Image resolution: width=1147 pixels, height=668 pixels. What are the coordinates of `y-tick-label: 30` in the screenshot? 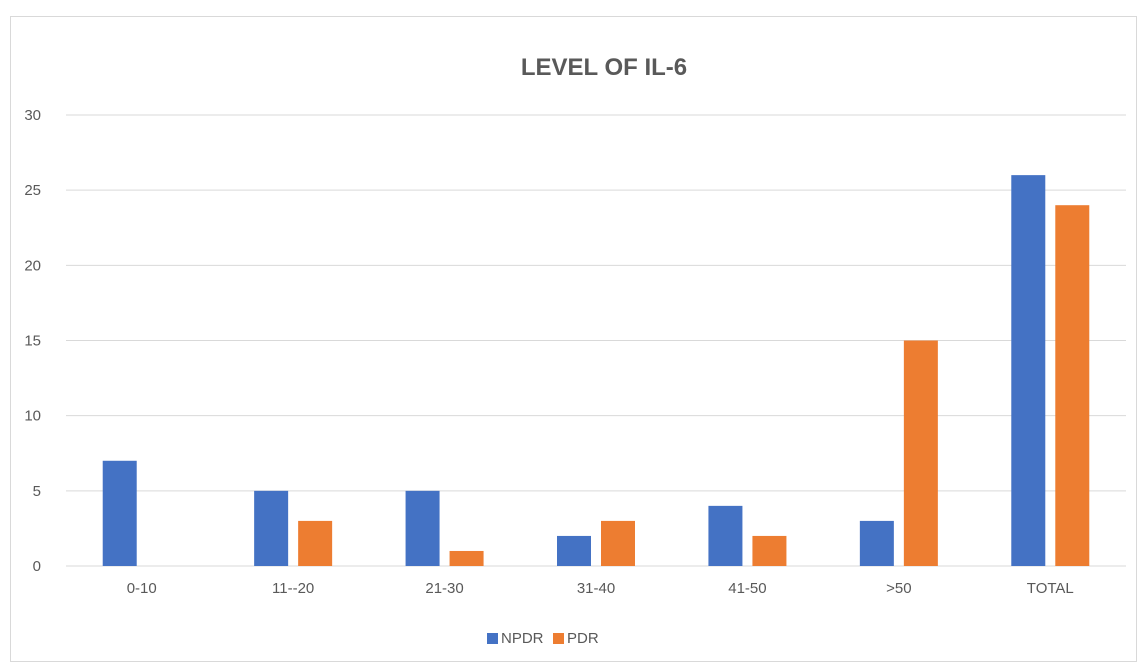 It's located at (32, 115).